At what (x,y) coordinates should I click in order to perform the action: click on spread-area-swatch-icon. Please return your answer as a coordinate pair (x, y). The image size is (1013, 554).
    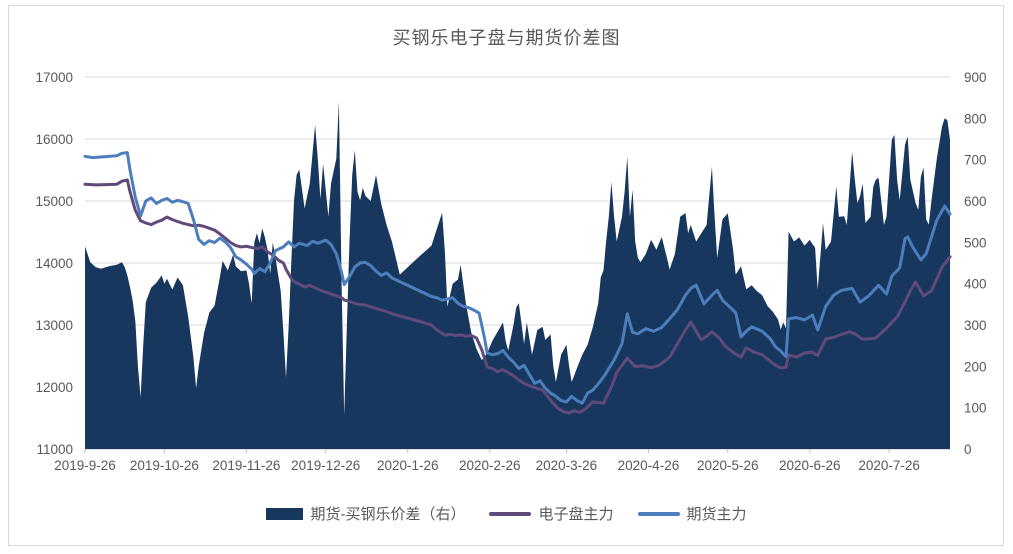
    Looking at the image, I should click on (285, 513).